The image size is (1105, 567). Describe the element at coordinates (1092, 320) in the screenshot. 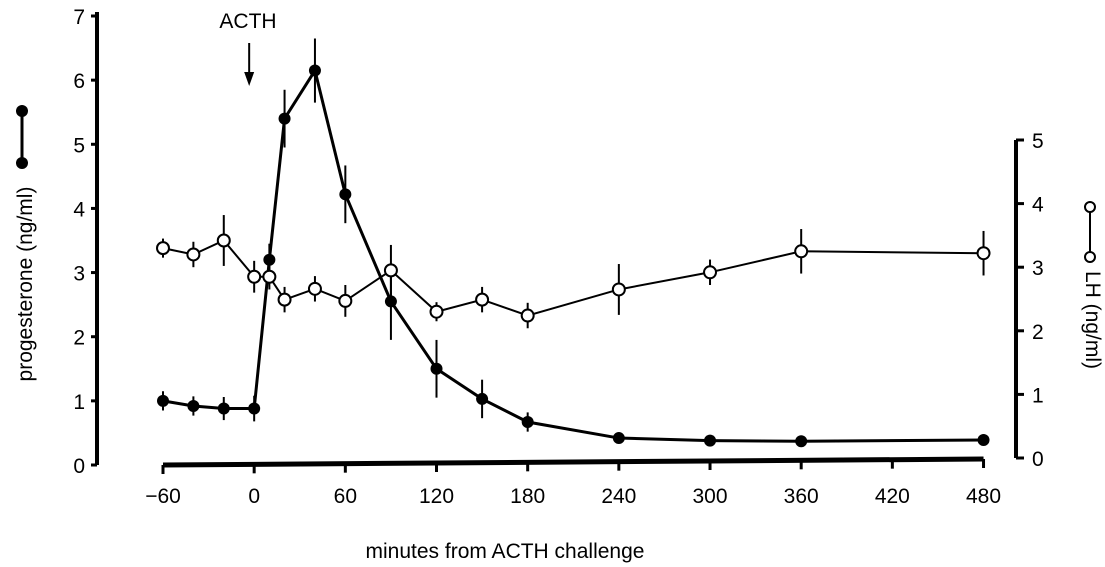

I see `right-axis-title: LH (ng/ml)` at that location.